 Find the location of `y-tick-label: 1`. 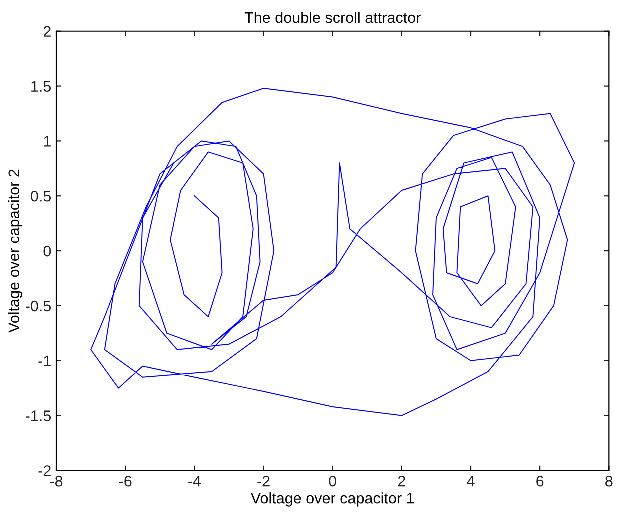

y-tick-label: 1 is located at coordinates (47, 141).